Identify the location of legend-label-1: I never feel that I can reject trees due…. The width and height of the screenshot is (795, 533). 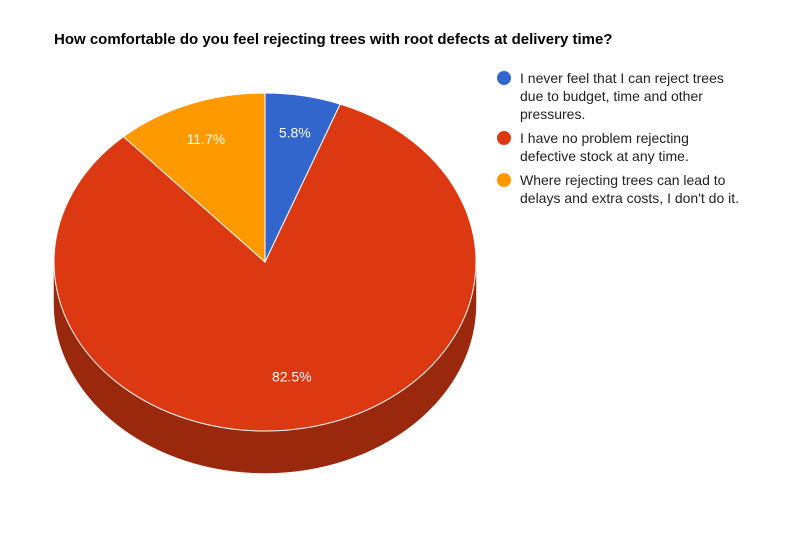
(622, 96).